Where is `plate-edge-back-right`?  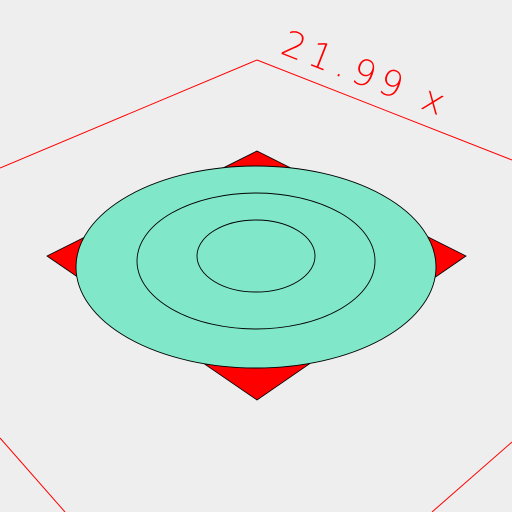 plate-edge-back-right is located at coordinates (384, 110).